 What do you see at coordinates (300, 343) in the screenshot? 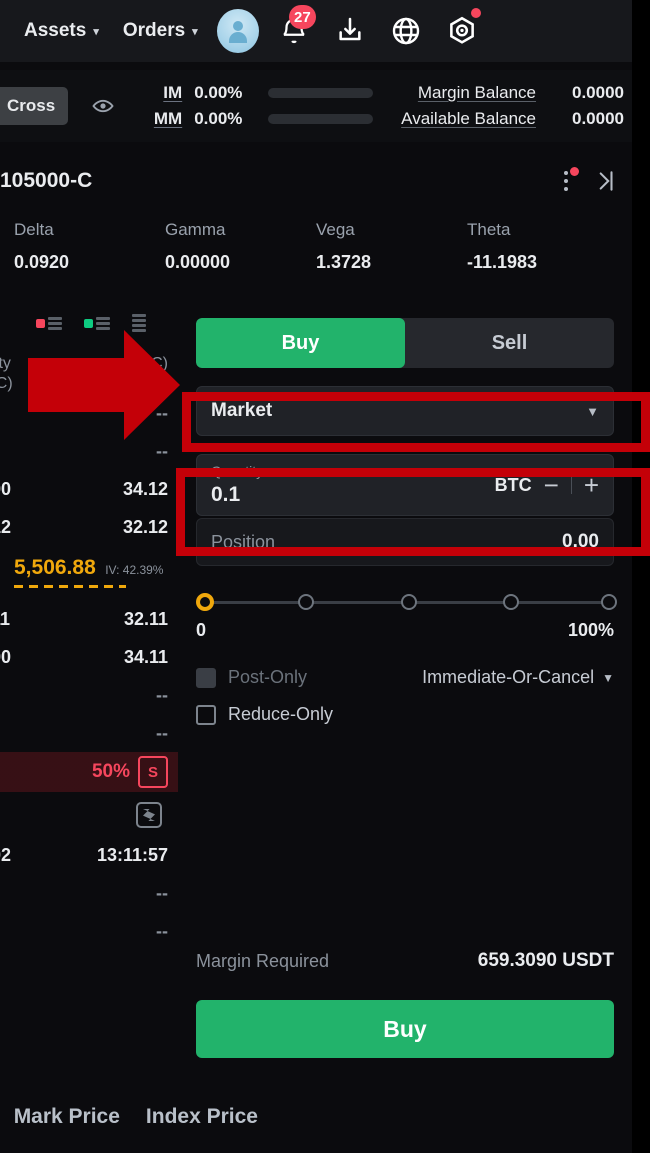
I see `buy-tab: Buy` at bounding box center [300, 343].